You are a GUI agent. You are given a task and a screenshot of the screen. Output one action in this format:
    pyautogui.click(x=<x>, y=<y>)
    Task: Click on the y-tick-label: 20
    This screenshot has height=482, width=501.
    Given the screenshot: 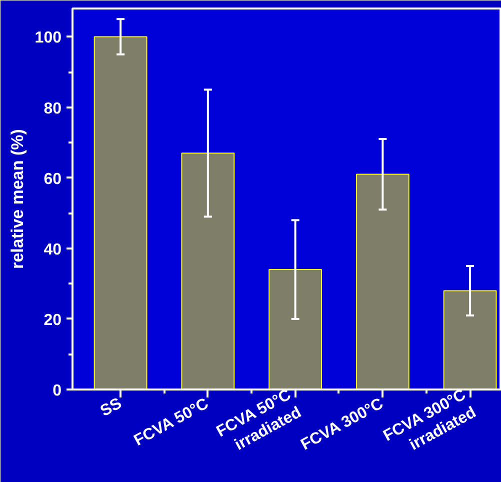 What is the action you would take?
    pyautogui.click(x=53, y=320)
    